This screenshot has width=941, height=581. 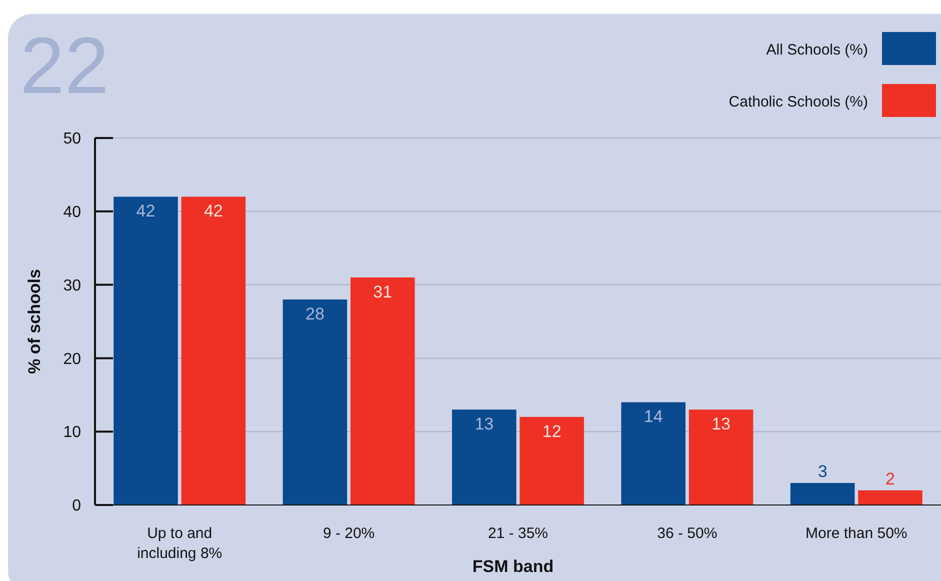 What do you see at coordinates (77, 506) in the screenshot?
I see `y-tick-label: 0` at bounding box center [77, 506].